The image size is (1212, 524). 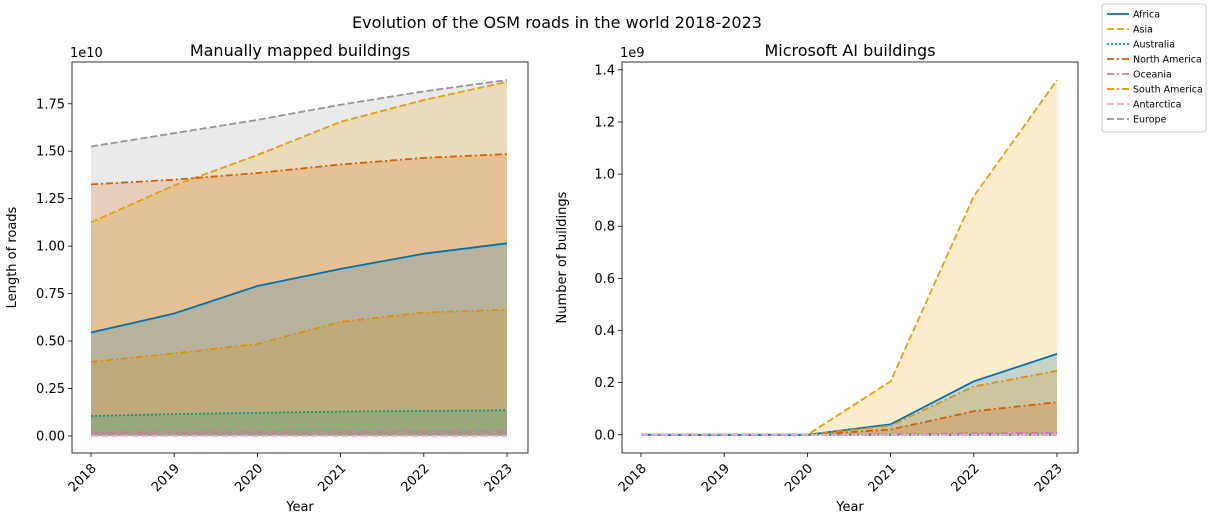 I want to click on y-axis-label: Length of roads, so click(x=12, y=257).